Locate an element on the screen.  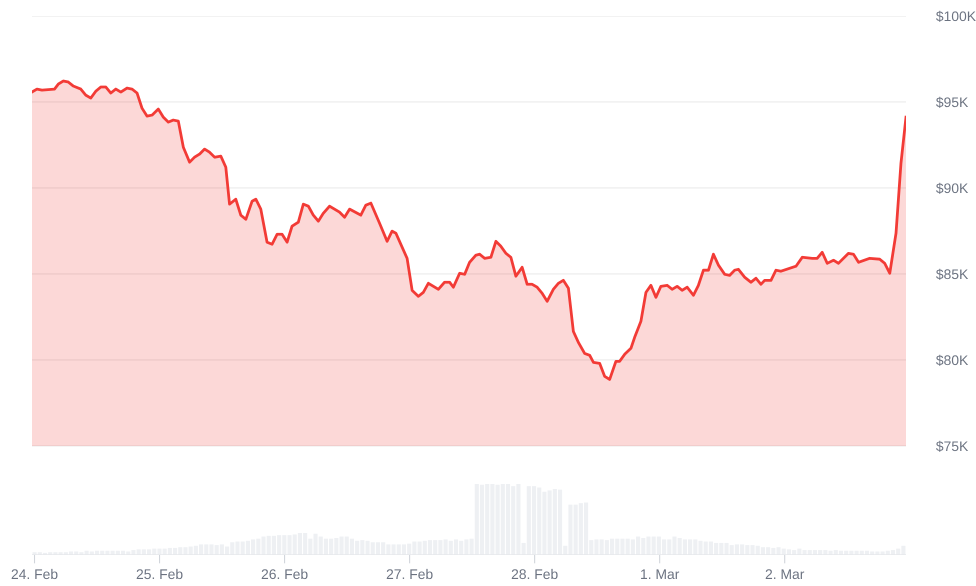
x-tick-label: 2. Mar is located at coordinates (785, 574).